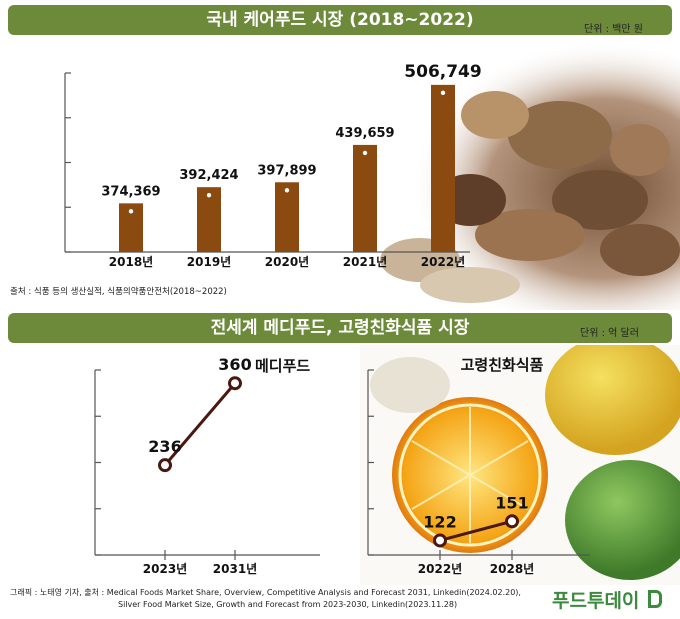 The width and height of the screenshot is (680, 619). I want to click on bar-value-label: 392,424, so click(208, 175).